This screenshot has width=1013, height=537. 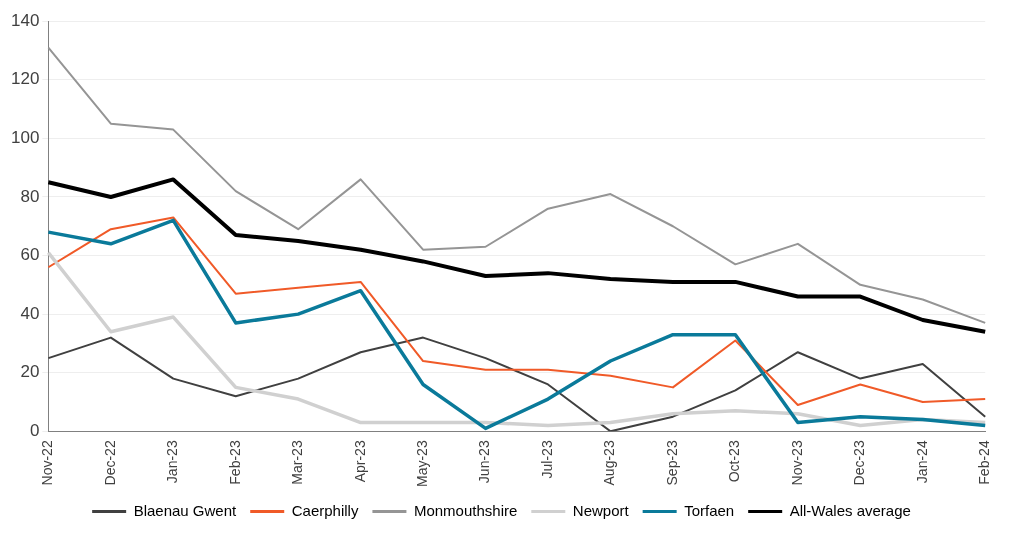 What do you see at coordinates (859, 463) in the screenshot?
I see `x-tick-label: Dec-23` at bounding box center [859, 463].